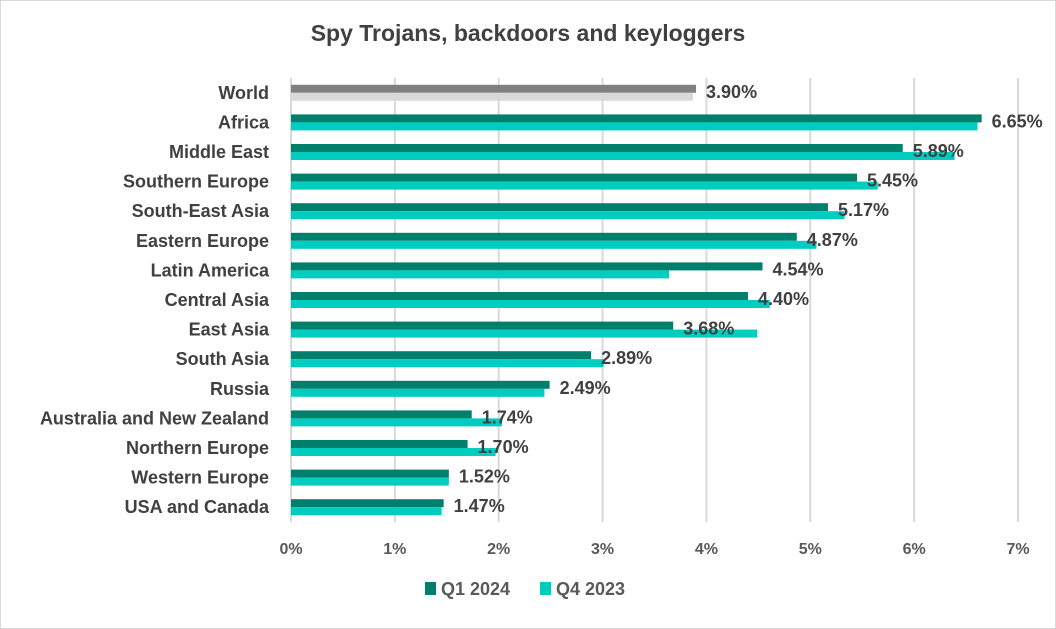  I want to click on category-label: South Asia, so click(223, 359).